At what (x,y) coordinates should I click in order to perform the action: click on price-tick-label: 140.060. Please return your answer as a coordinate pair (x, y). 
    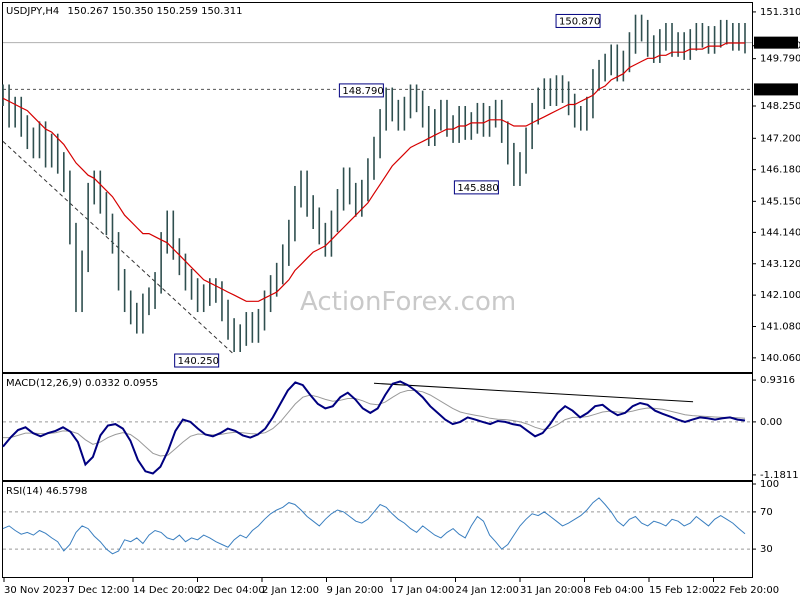
    Looking at the image, I should click on (780, 358).